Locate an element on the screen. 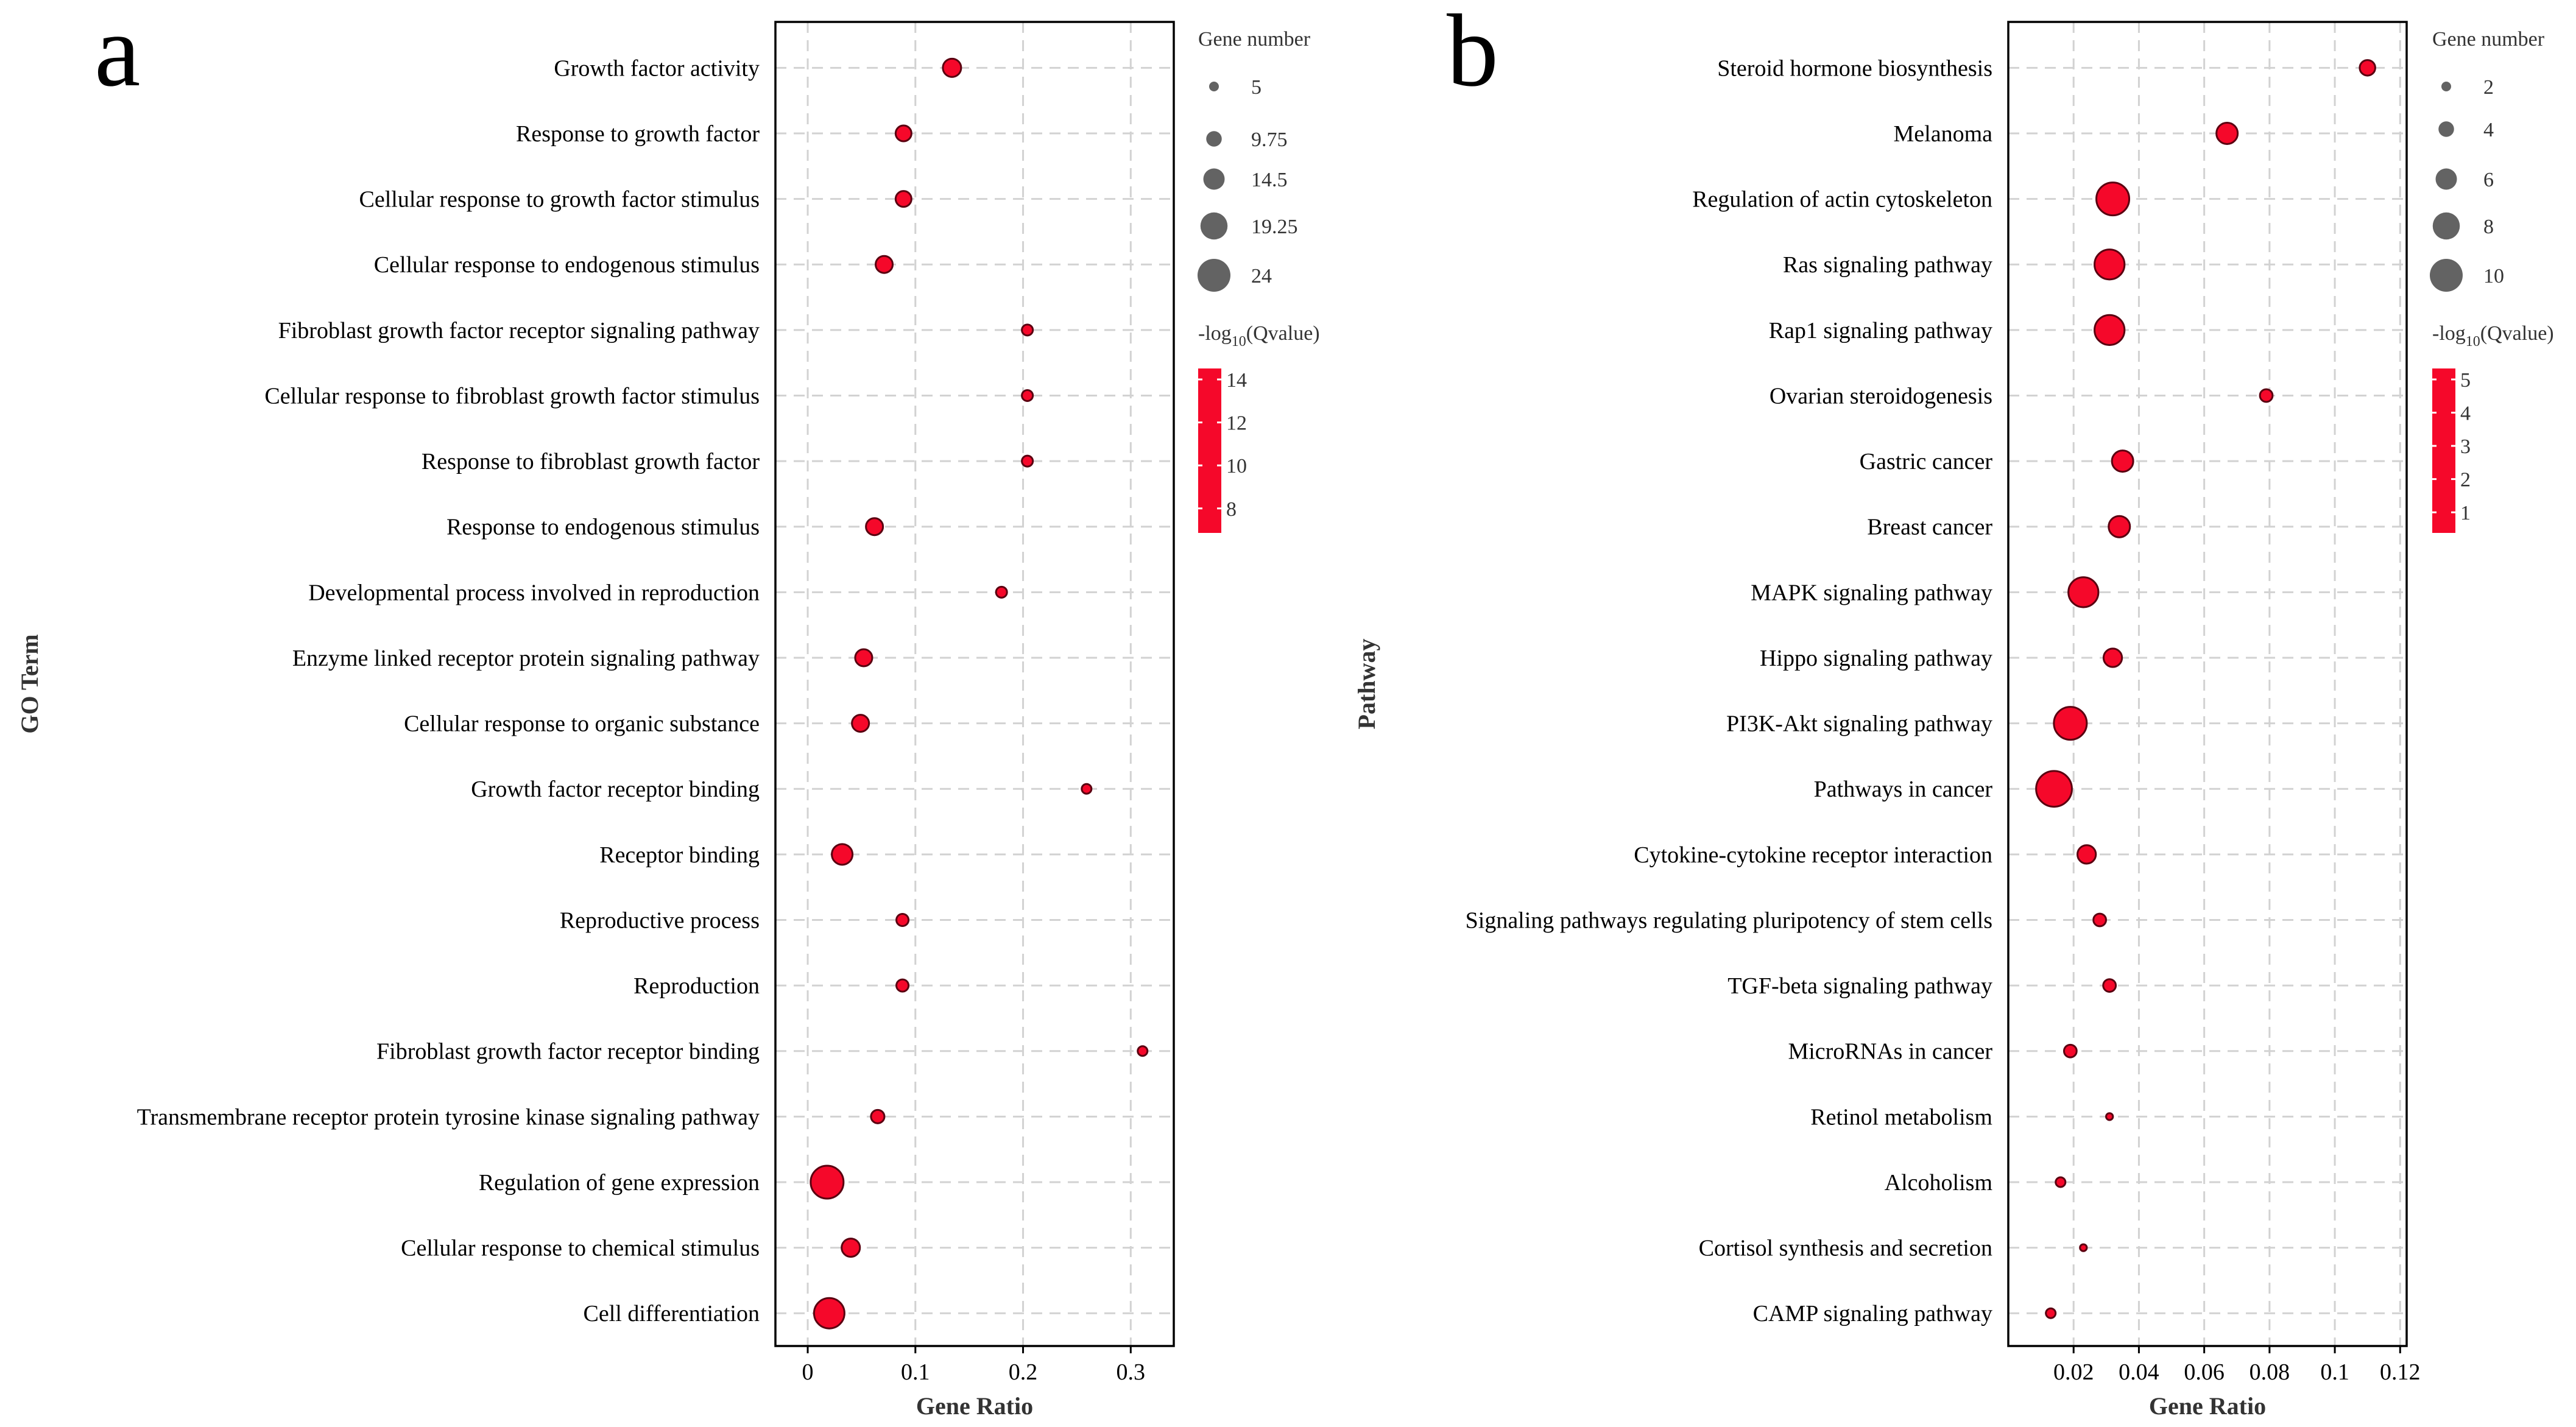 This screenshot has height=1427, width=2576. panel-label: a is located at coordinates (117, 54).